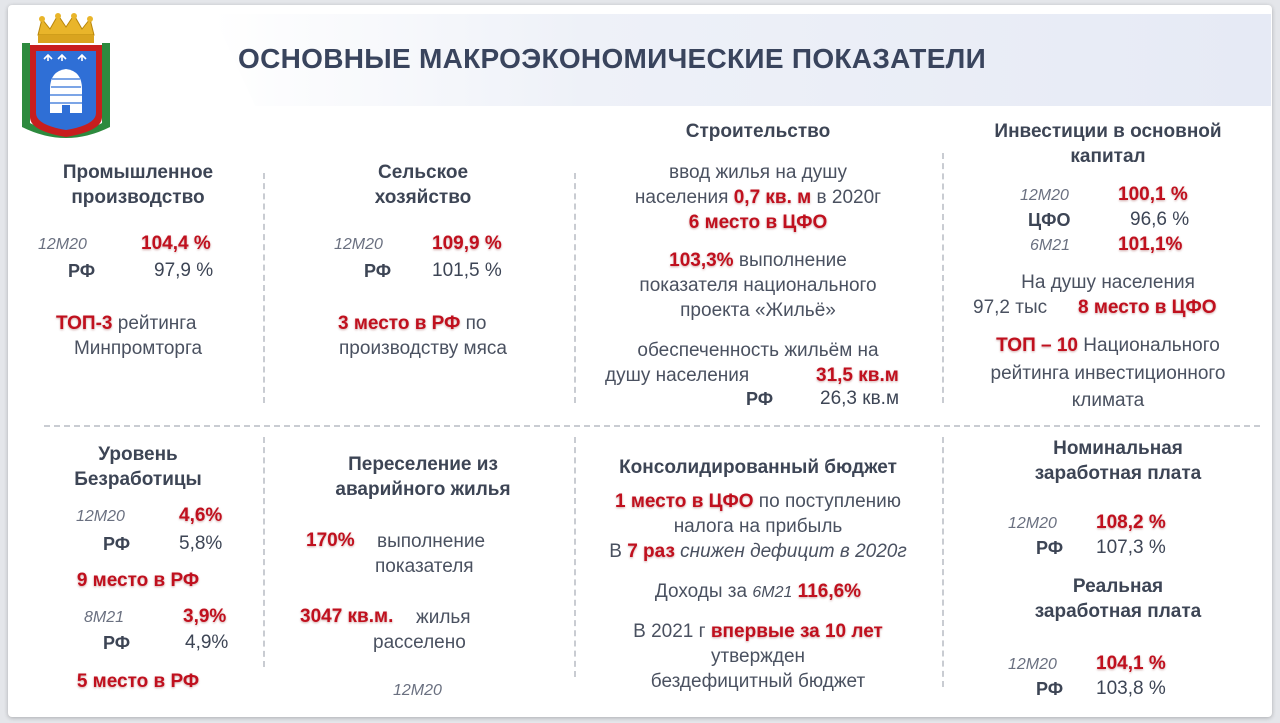 The height and width of the screenshot is (723, 1280). What do you see at coordinates (423, 348) in the screenshot?
I see `agriculture-rank-text: производству мяса` at bounding box center [423, 348].